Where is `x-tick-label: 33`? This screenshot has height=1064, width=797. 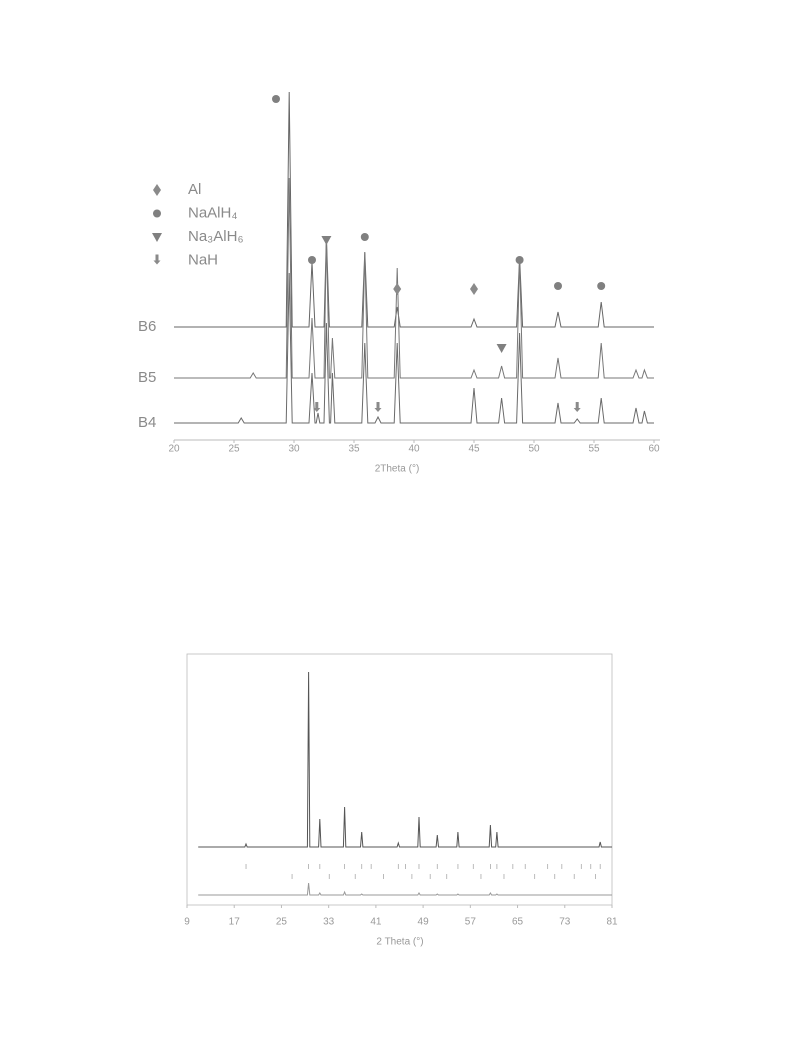
x-tick-label: 33 is located at coordinates (329, 922).